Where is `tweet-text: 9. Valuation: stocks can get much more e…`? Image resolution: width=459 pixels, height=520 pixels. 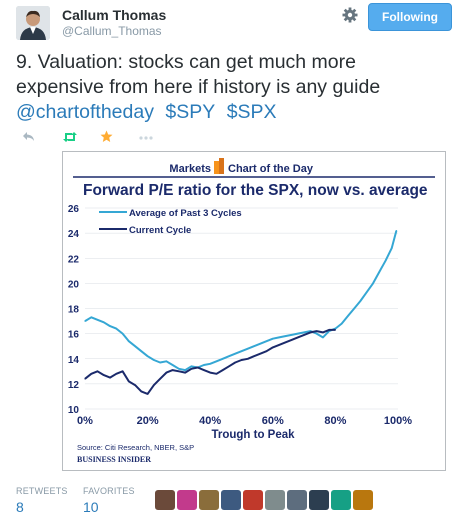 tweet-text: 9. Valuation: stocks can get much more e… is located at coordinates (231, 87).